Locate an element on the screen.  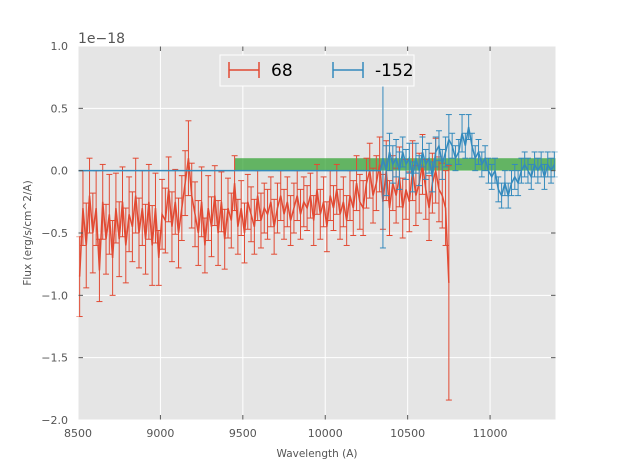
y-tick-label-6: 1.0 is located at coordinates (60, 46).